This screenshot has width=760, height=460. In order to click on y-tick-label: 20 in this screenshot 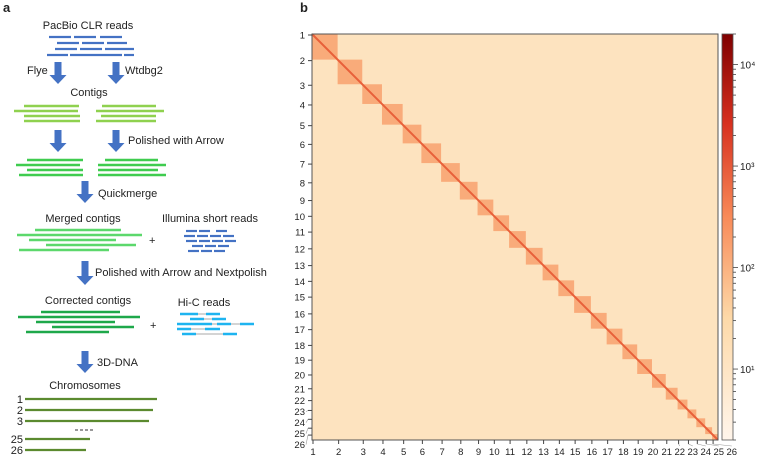, I will do `click(299, 375)`.